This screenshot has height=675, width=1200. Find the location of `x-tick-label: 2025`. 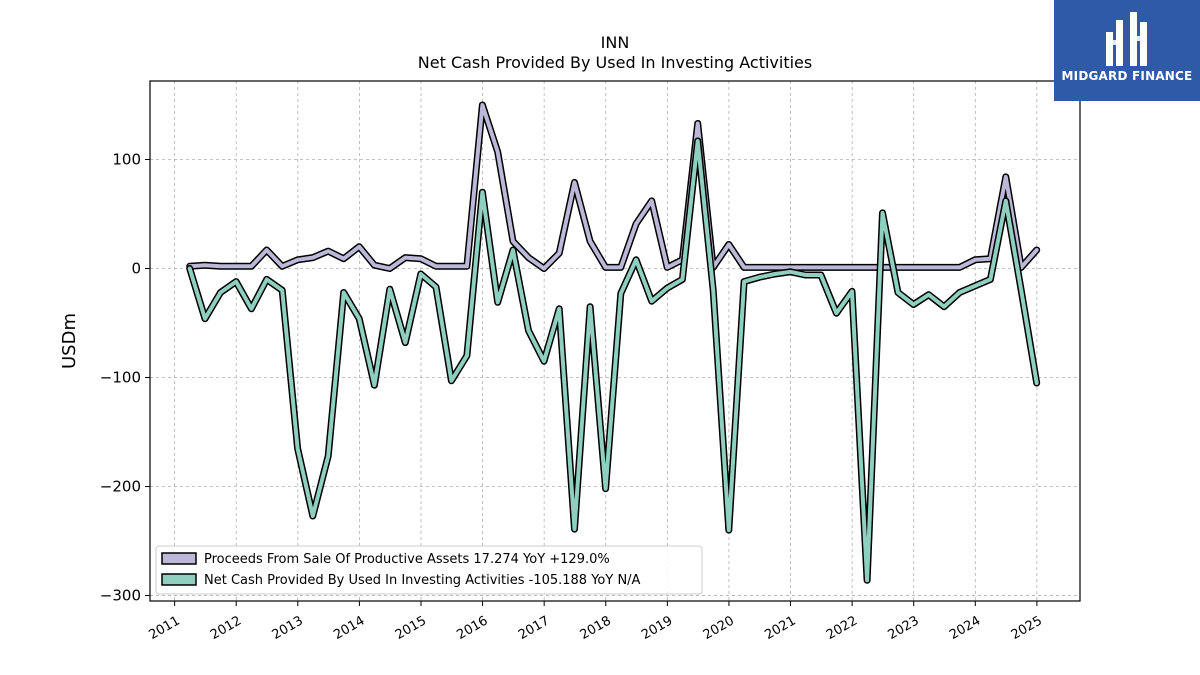

x-tick-label: 2025 is located at coordinates (1027, 628).